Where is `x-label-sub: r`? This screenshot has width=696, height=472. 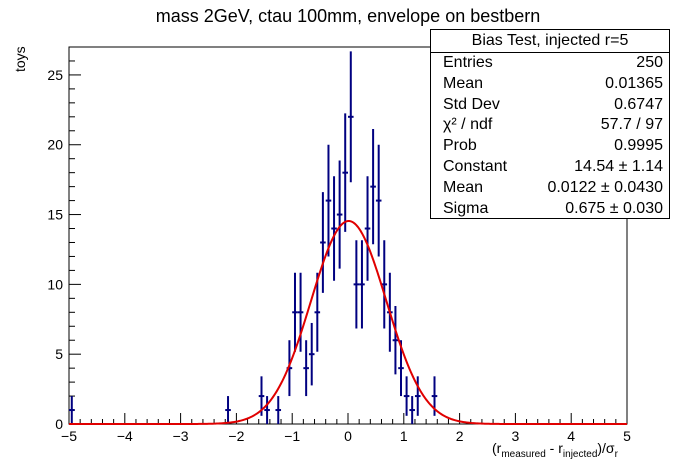
x-label-sub: r is located at coordinates (616, 454).